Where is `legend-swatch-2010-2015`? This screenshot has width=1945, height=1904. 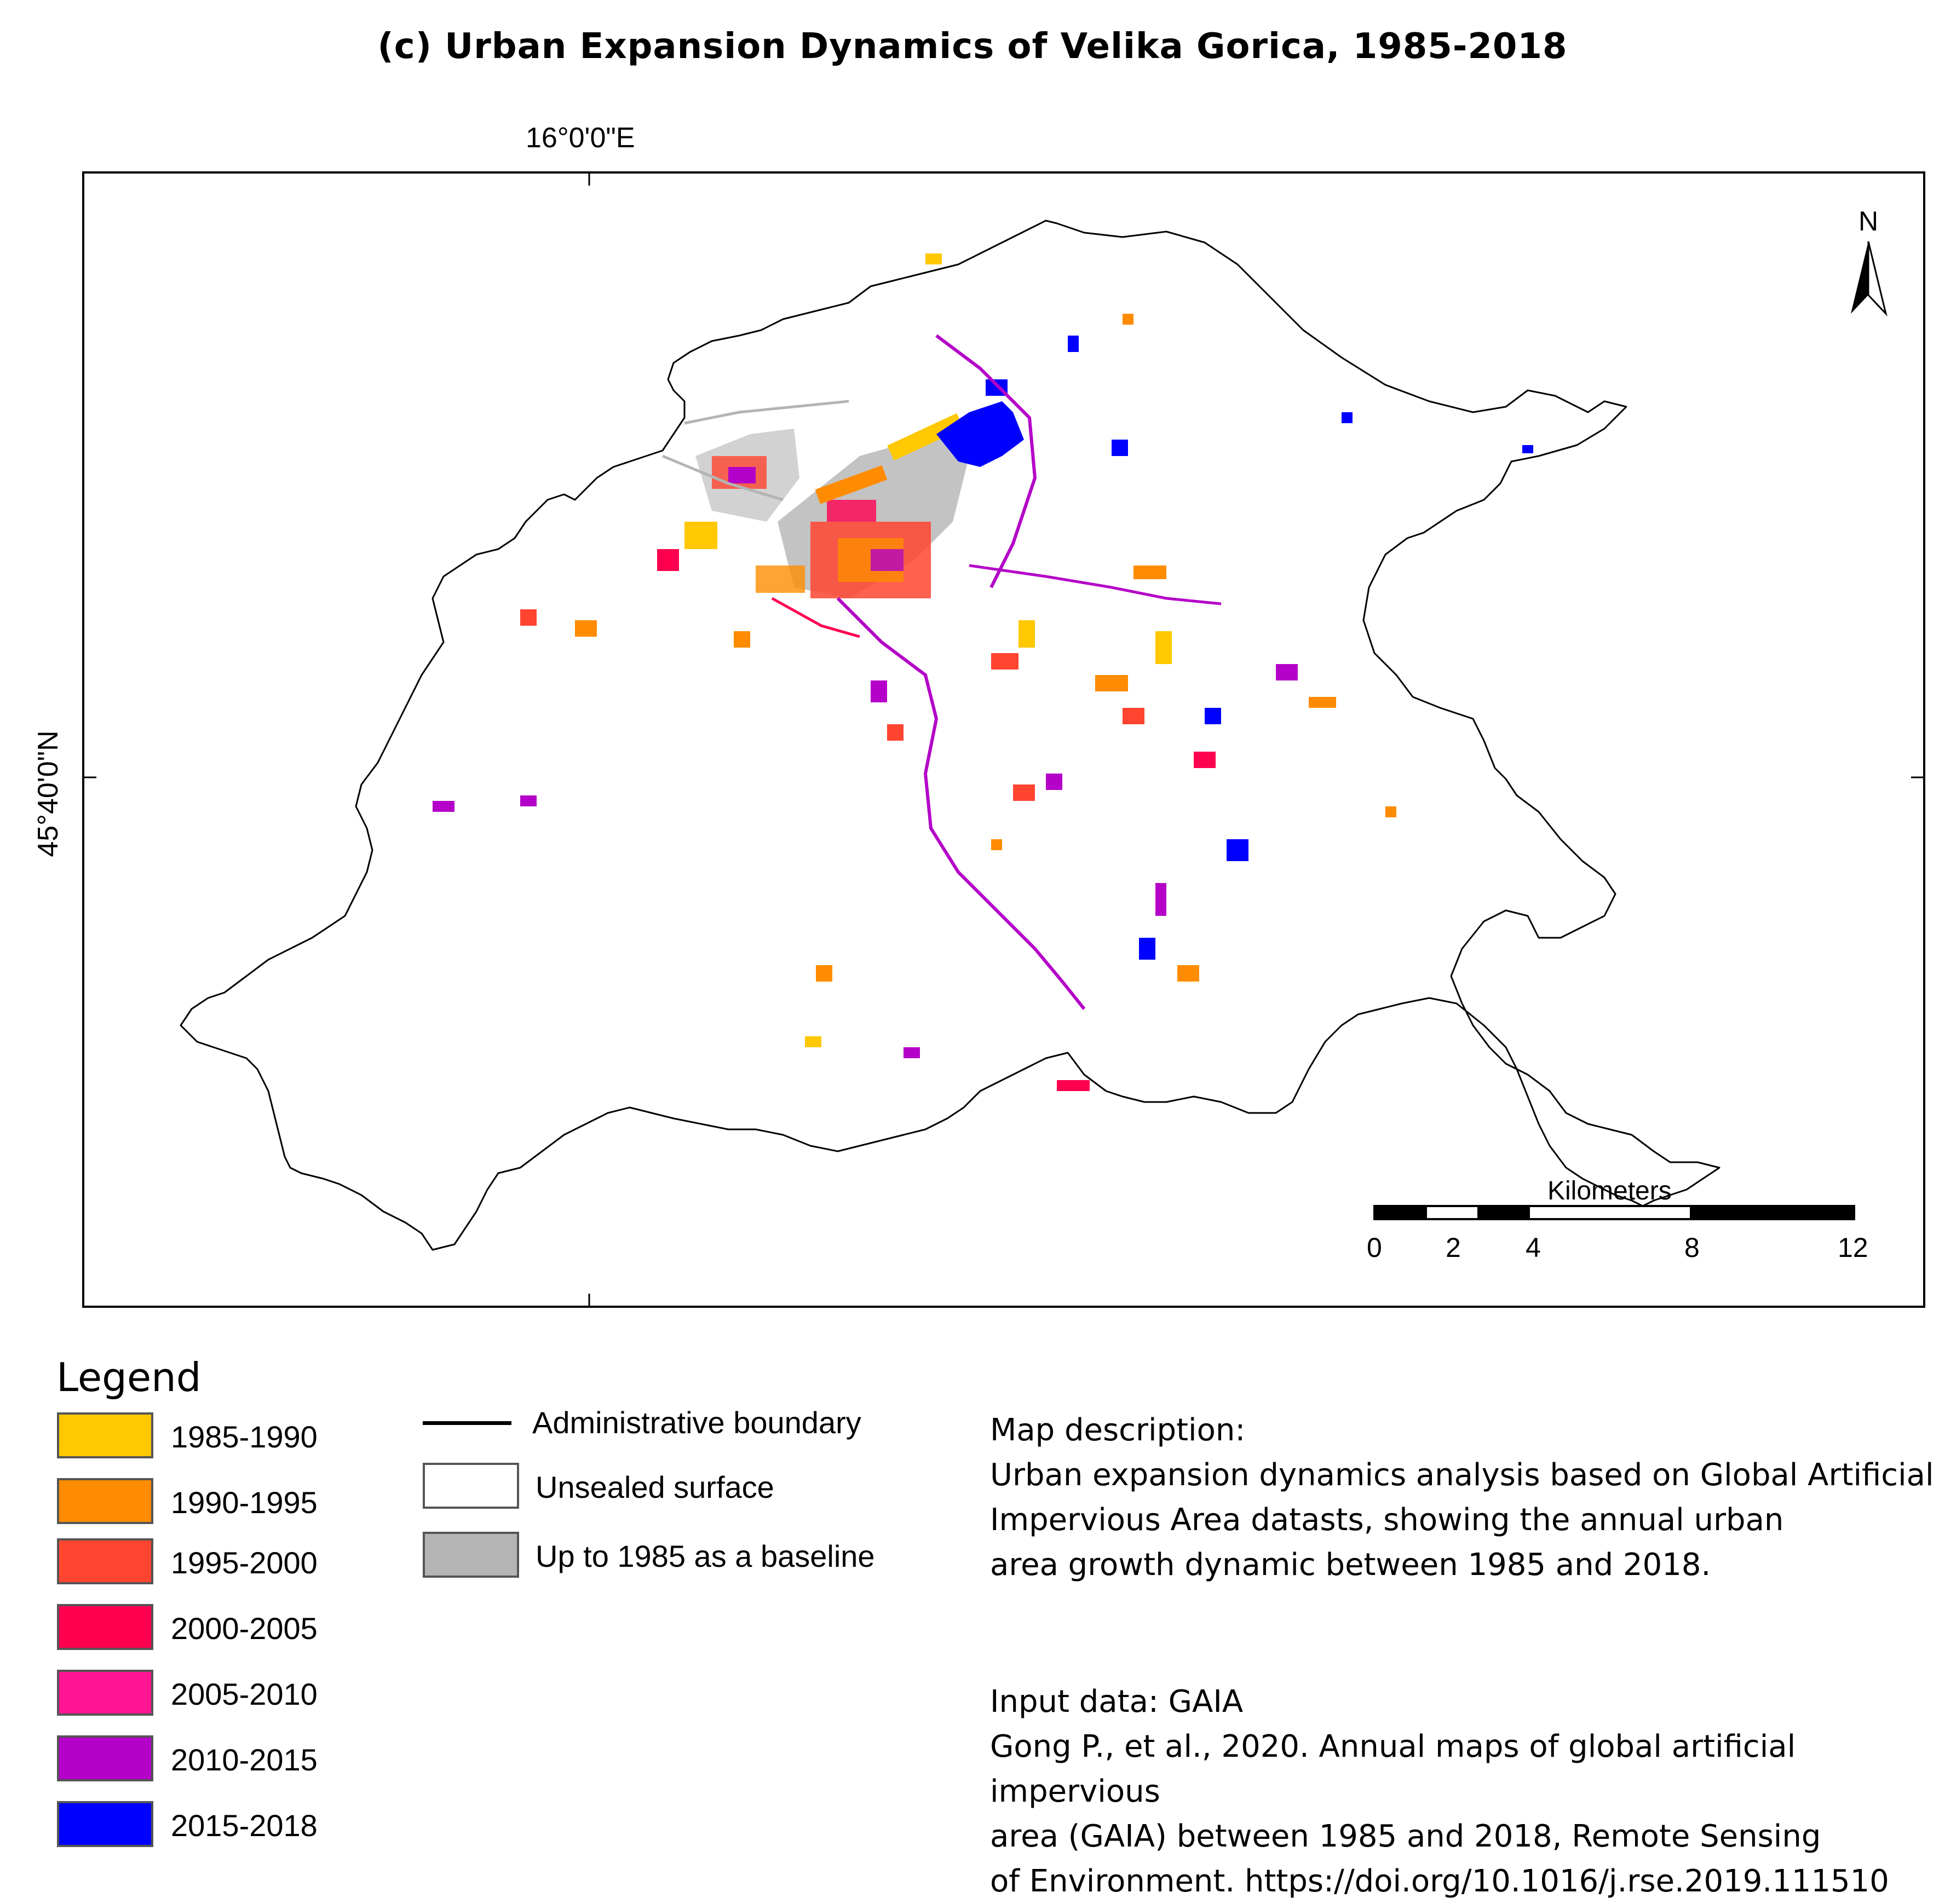
legend-swatch-2010-2015 is located at coordinates (105, 1758).